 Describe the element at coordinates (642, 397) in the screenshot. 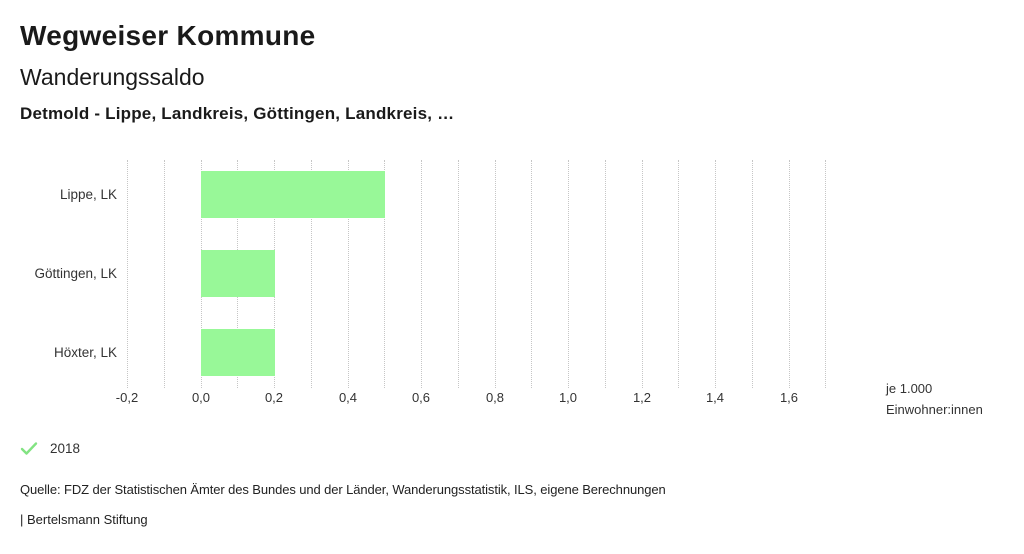

I see `x-tick-label: 1,2` at that location.